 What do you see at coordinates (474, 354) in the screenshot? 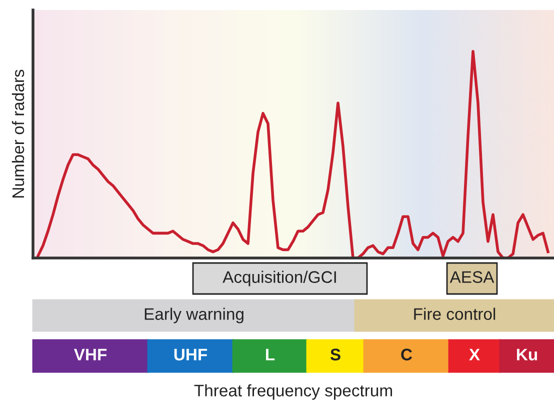
I see `text: X` at bounding box center [474, 354].